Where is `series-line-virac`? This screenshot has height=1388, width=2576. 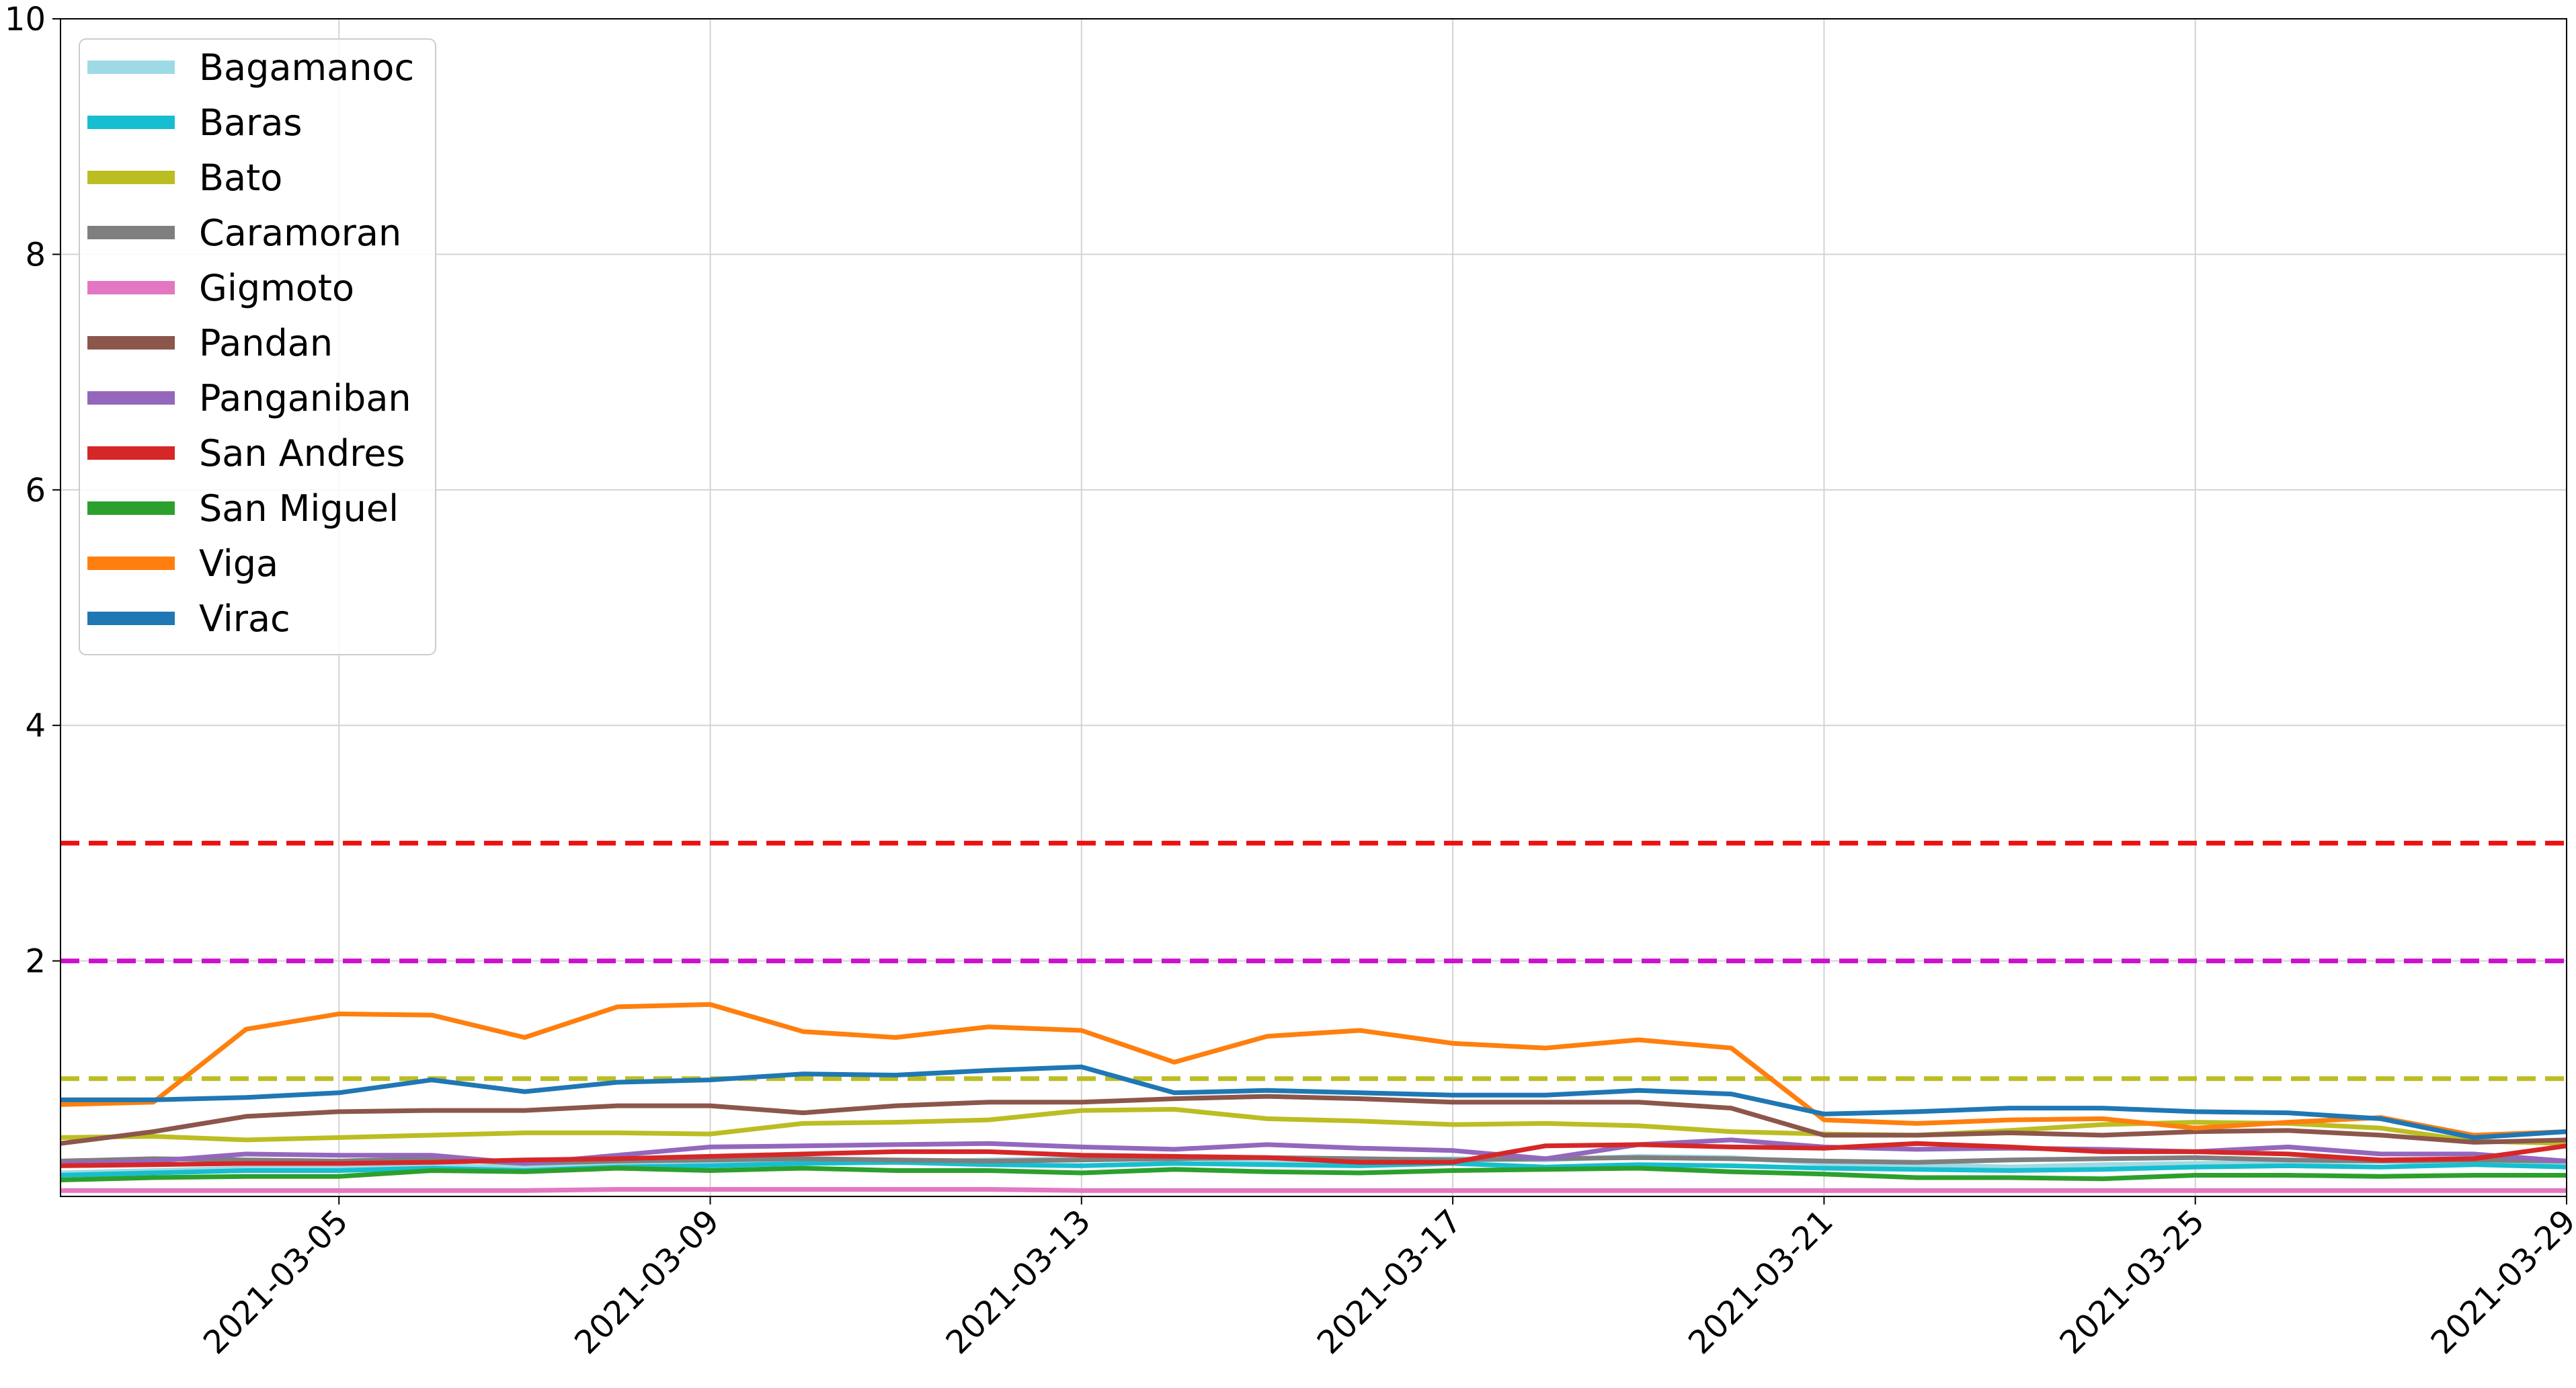 series-line-virac is located at coordinates (1314, 1102).